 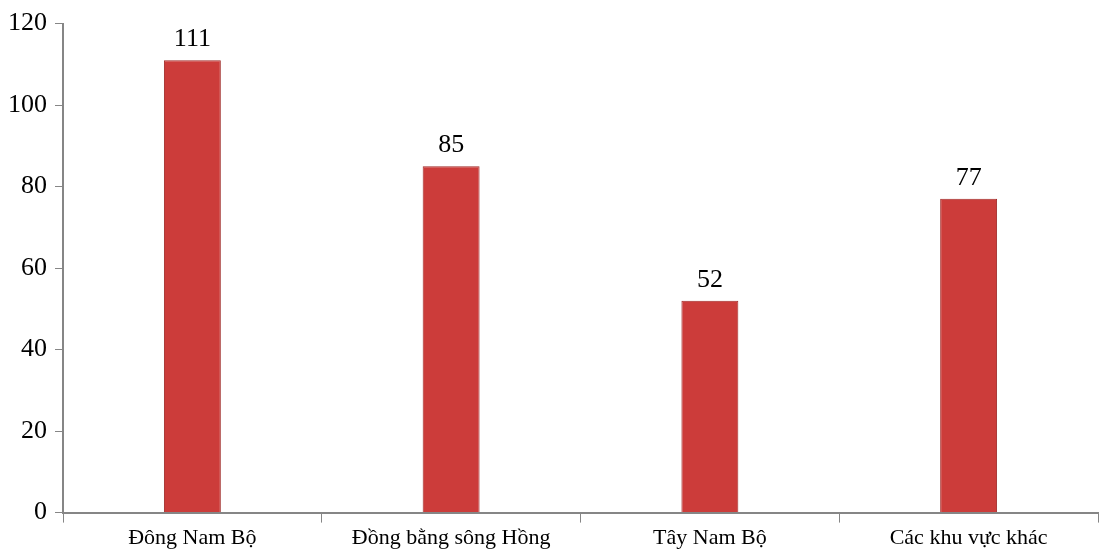 What do you see at coordinates (192, 536) in the screenshot?
I see `x-tick-label: Đông Nam Bộ` at bounding box center [192, 536].